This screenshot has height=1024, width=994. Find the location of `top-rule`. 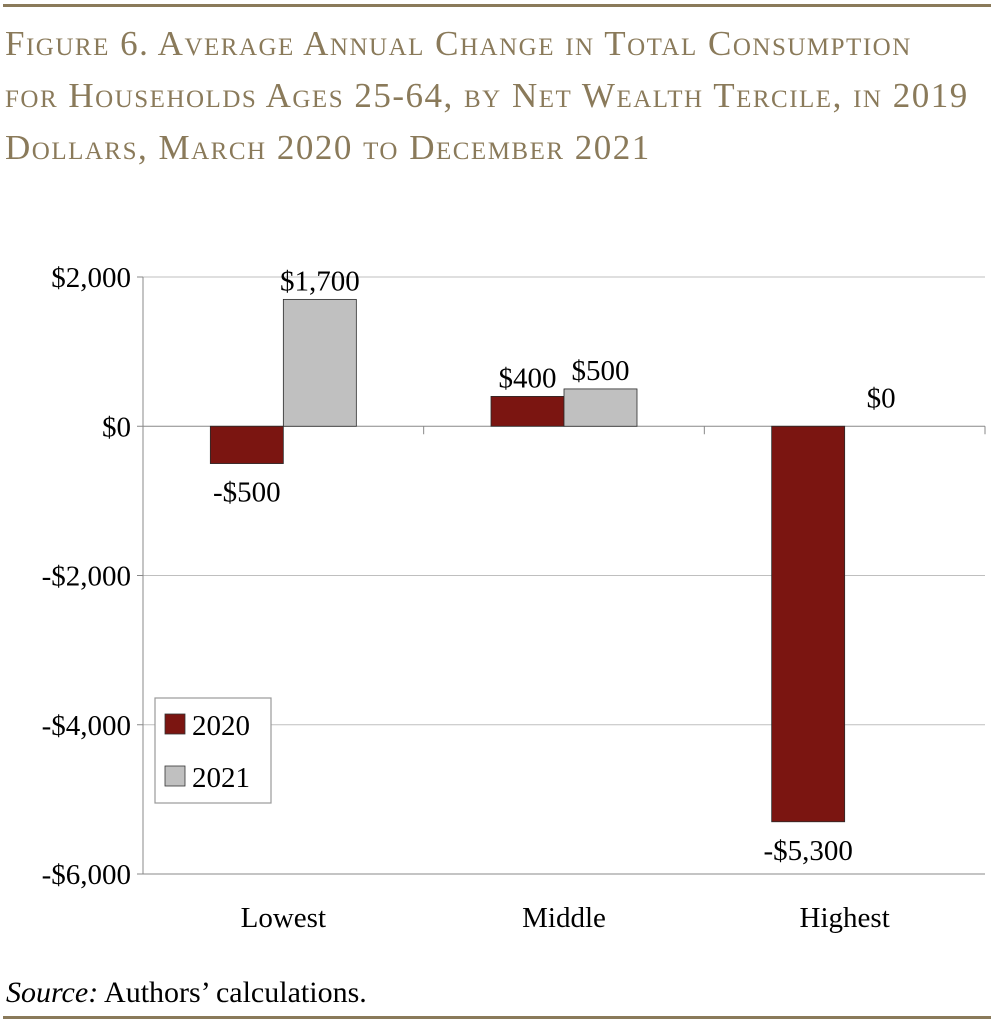

top-rule is located at coordinates (497, 5).